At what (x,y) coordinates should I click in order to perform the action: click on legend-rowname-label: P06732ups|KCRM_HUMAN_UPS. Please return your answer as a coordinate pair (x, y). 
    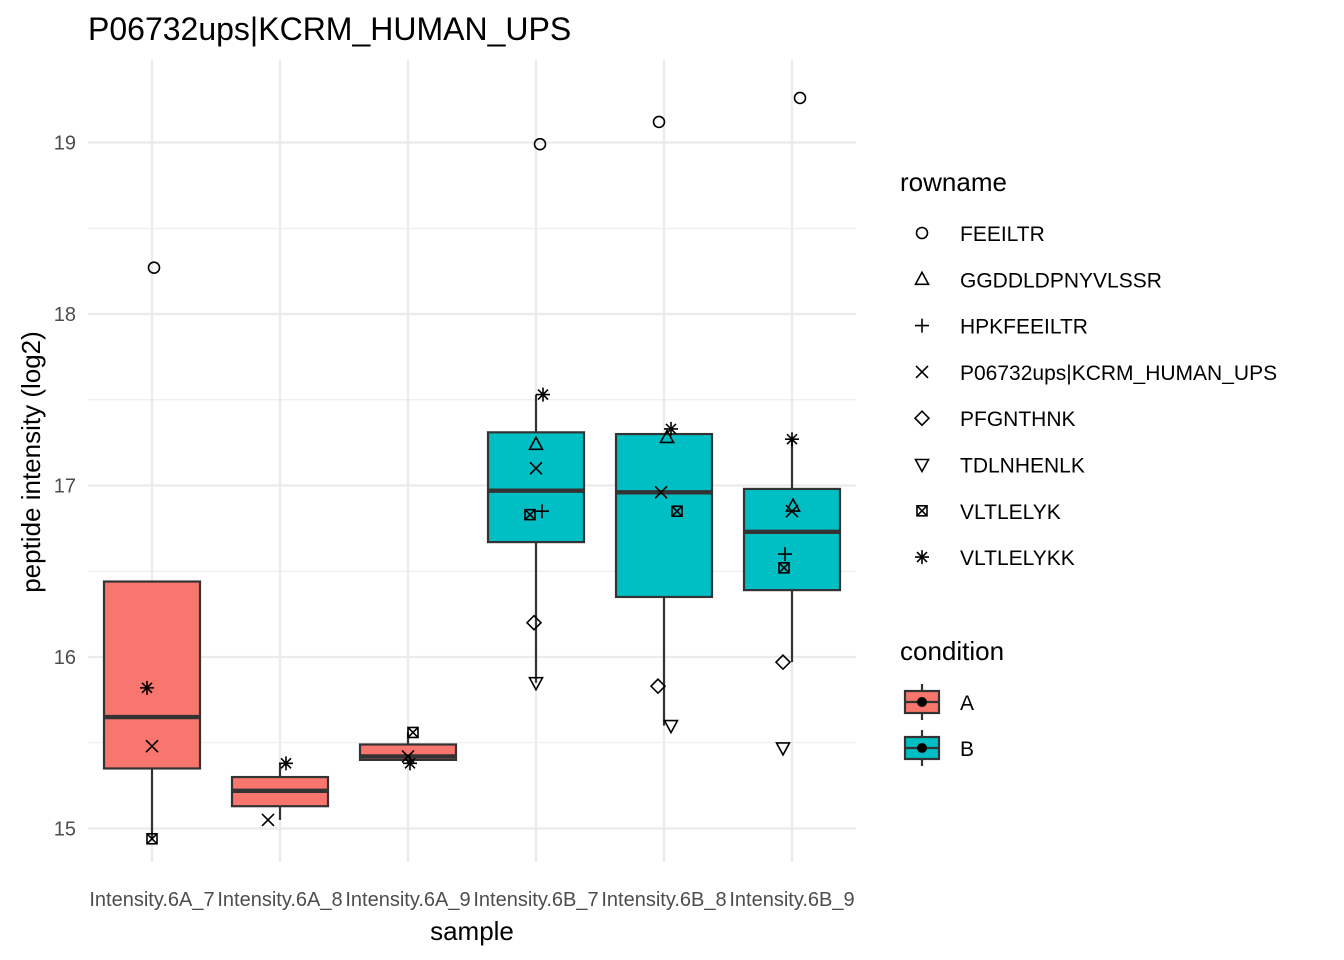
    Looking at the image, I should click on (1118, 373).